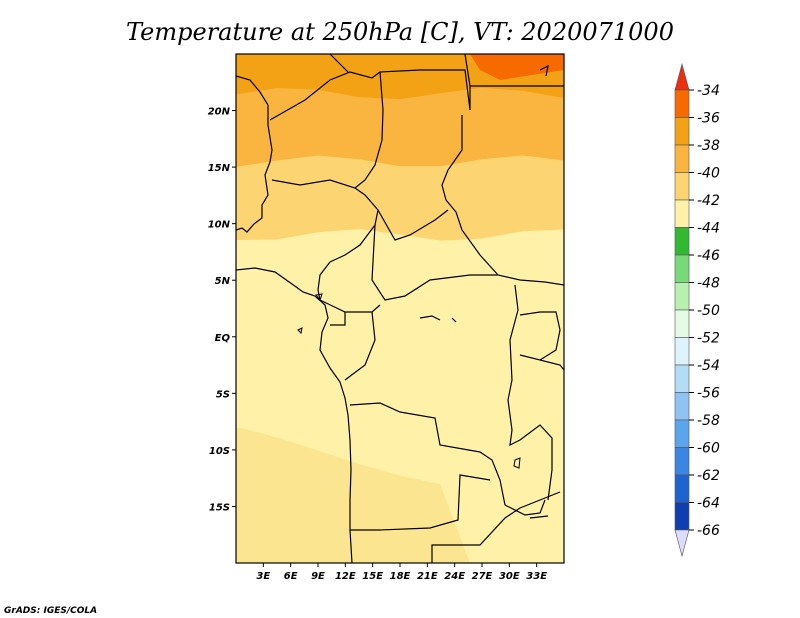 The image size is (800, 618). Describe the element at coordinates (454, 576) in the screenshot. I see `lon-tick-label: 24E` at that location.